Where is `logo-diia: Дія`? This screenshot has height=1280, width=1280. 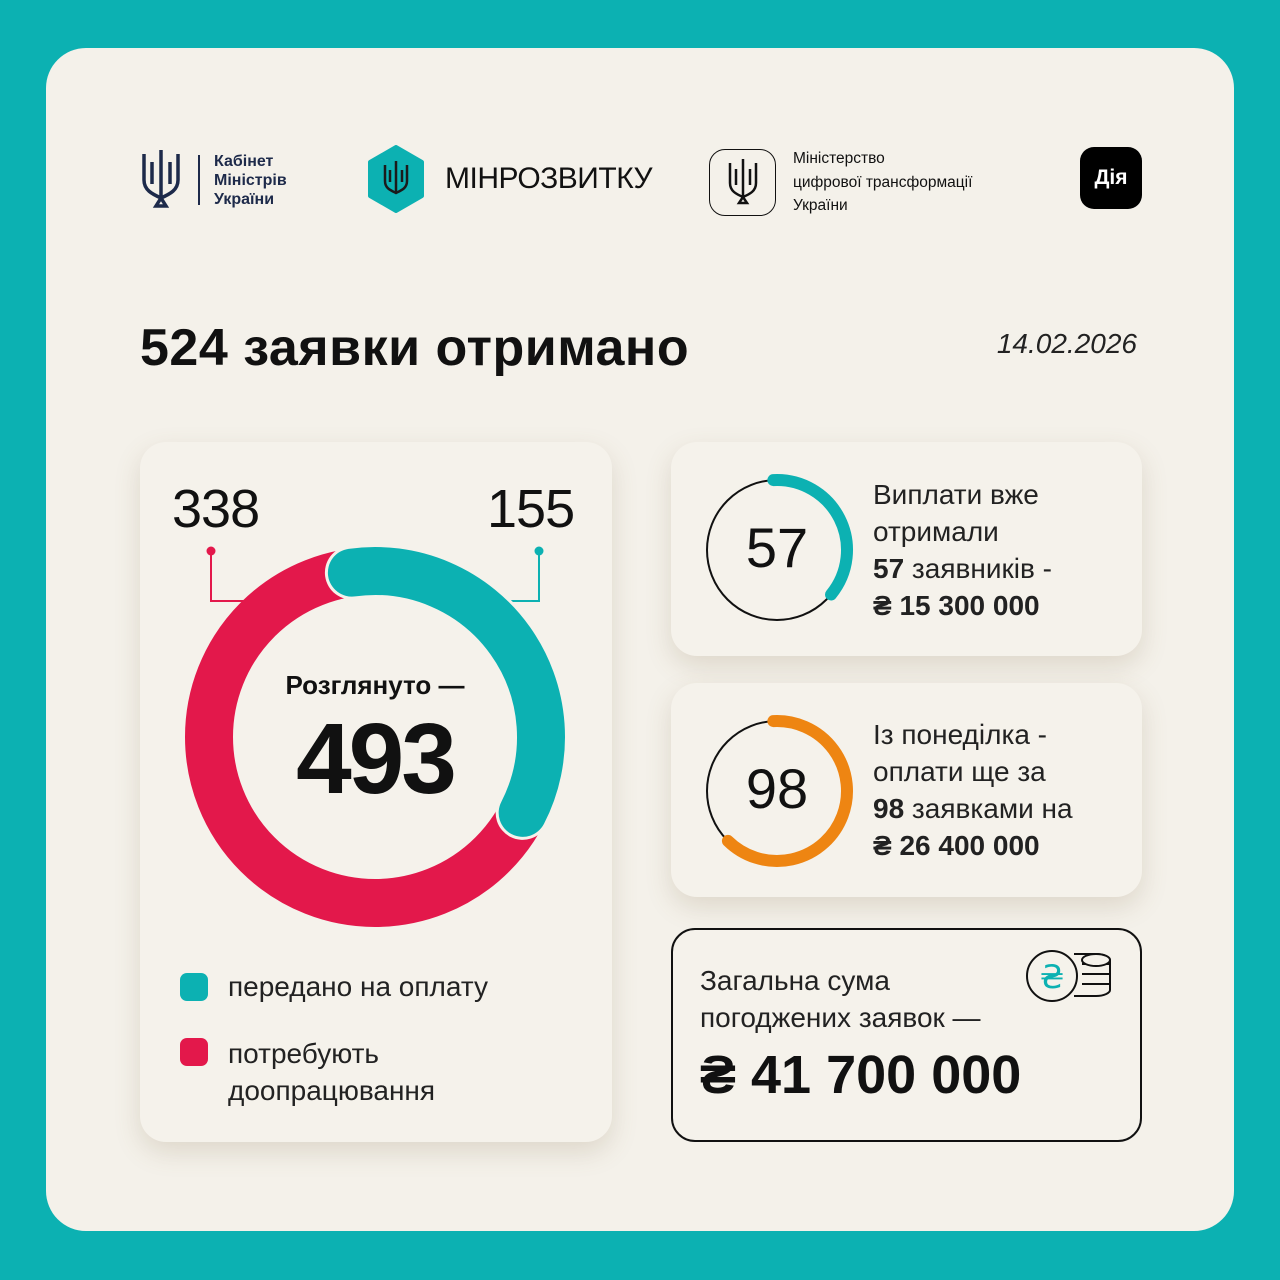
logo-diia: Дія is located at coordinates (1111, 178).